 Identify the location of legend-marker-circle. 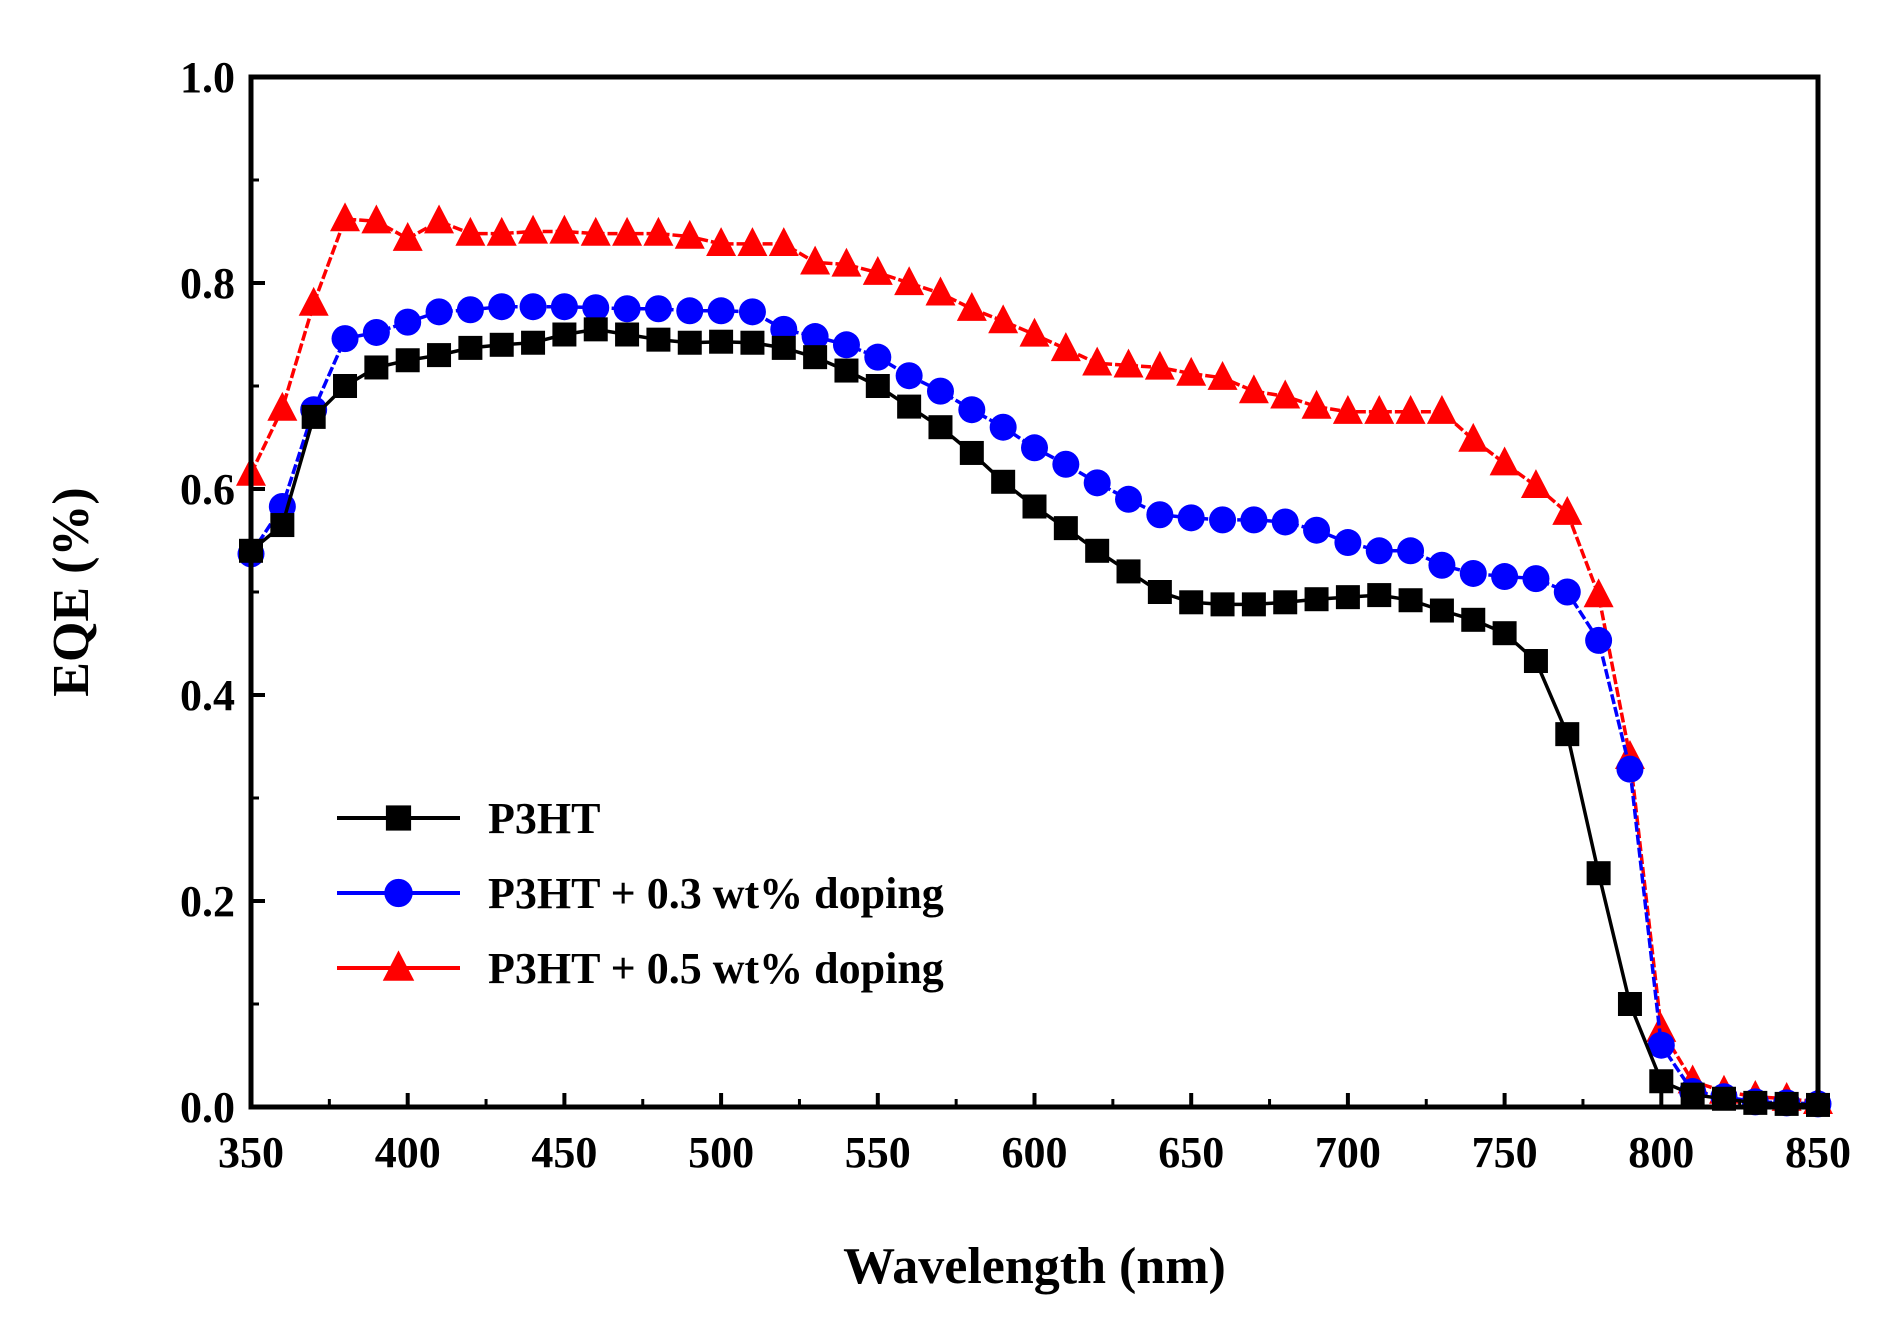
(398, 893).